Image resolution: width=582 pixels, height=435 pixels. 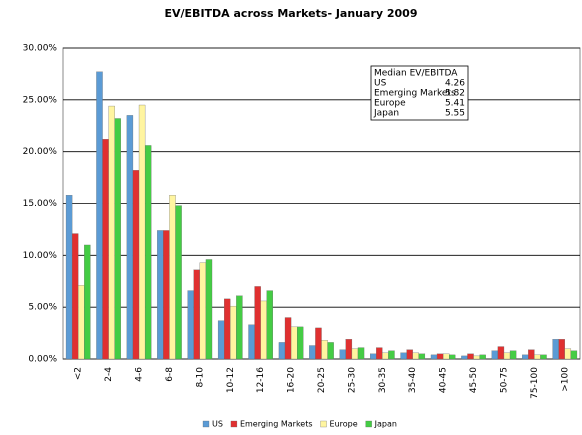 I want to click on x-tick-label: 50-75, so click(x=504, y=380).